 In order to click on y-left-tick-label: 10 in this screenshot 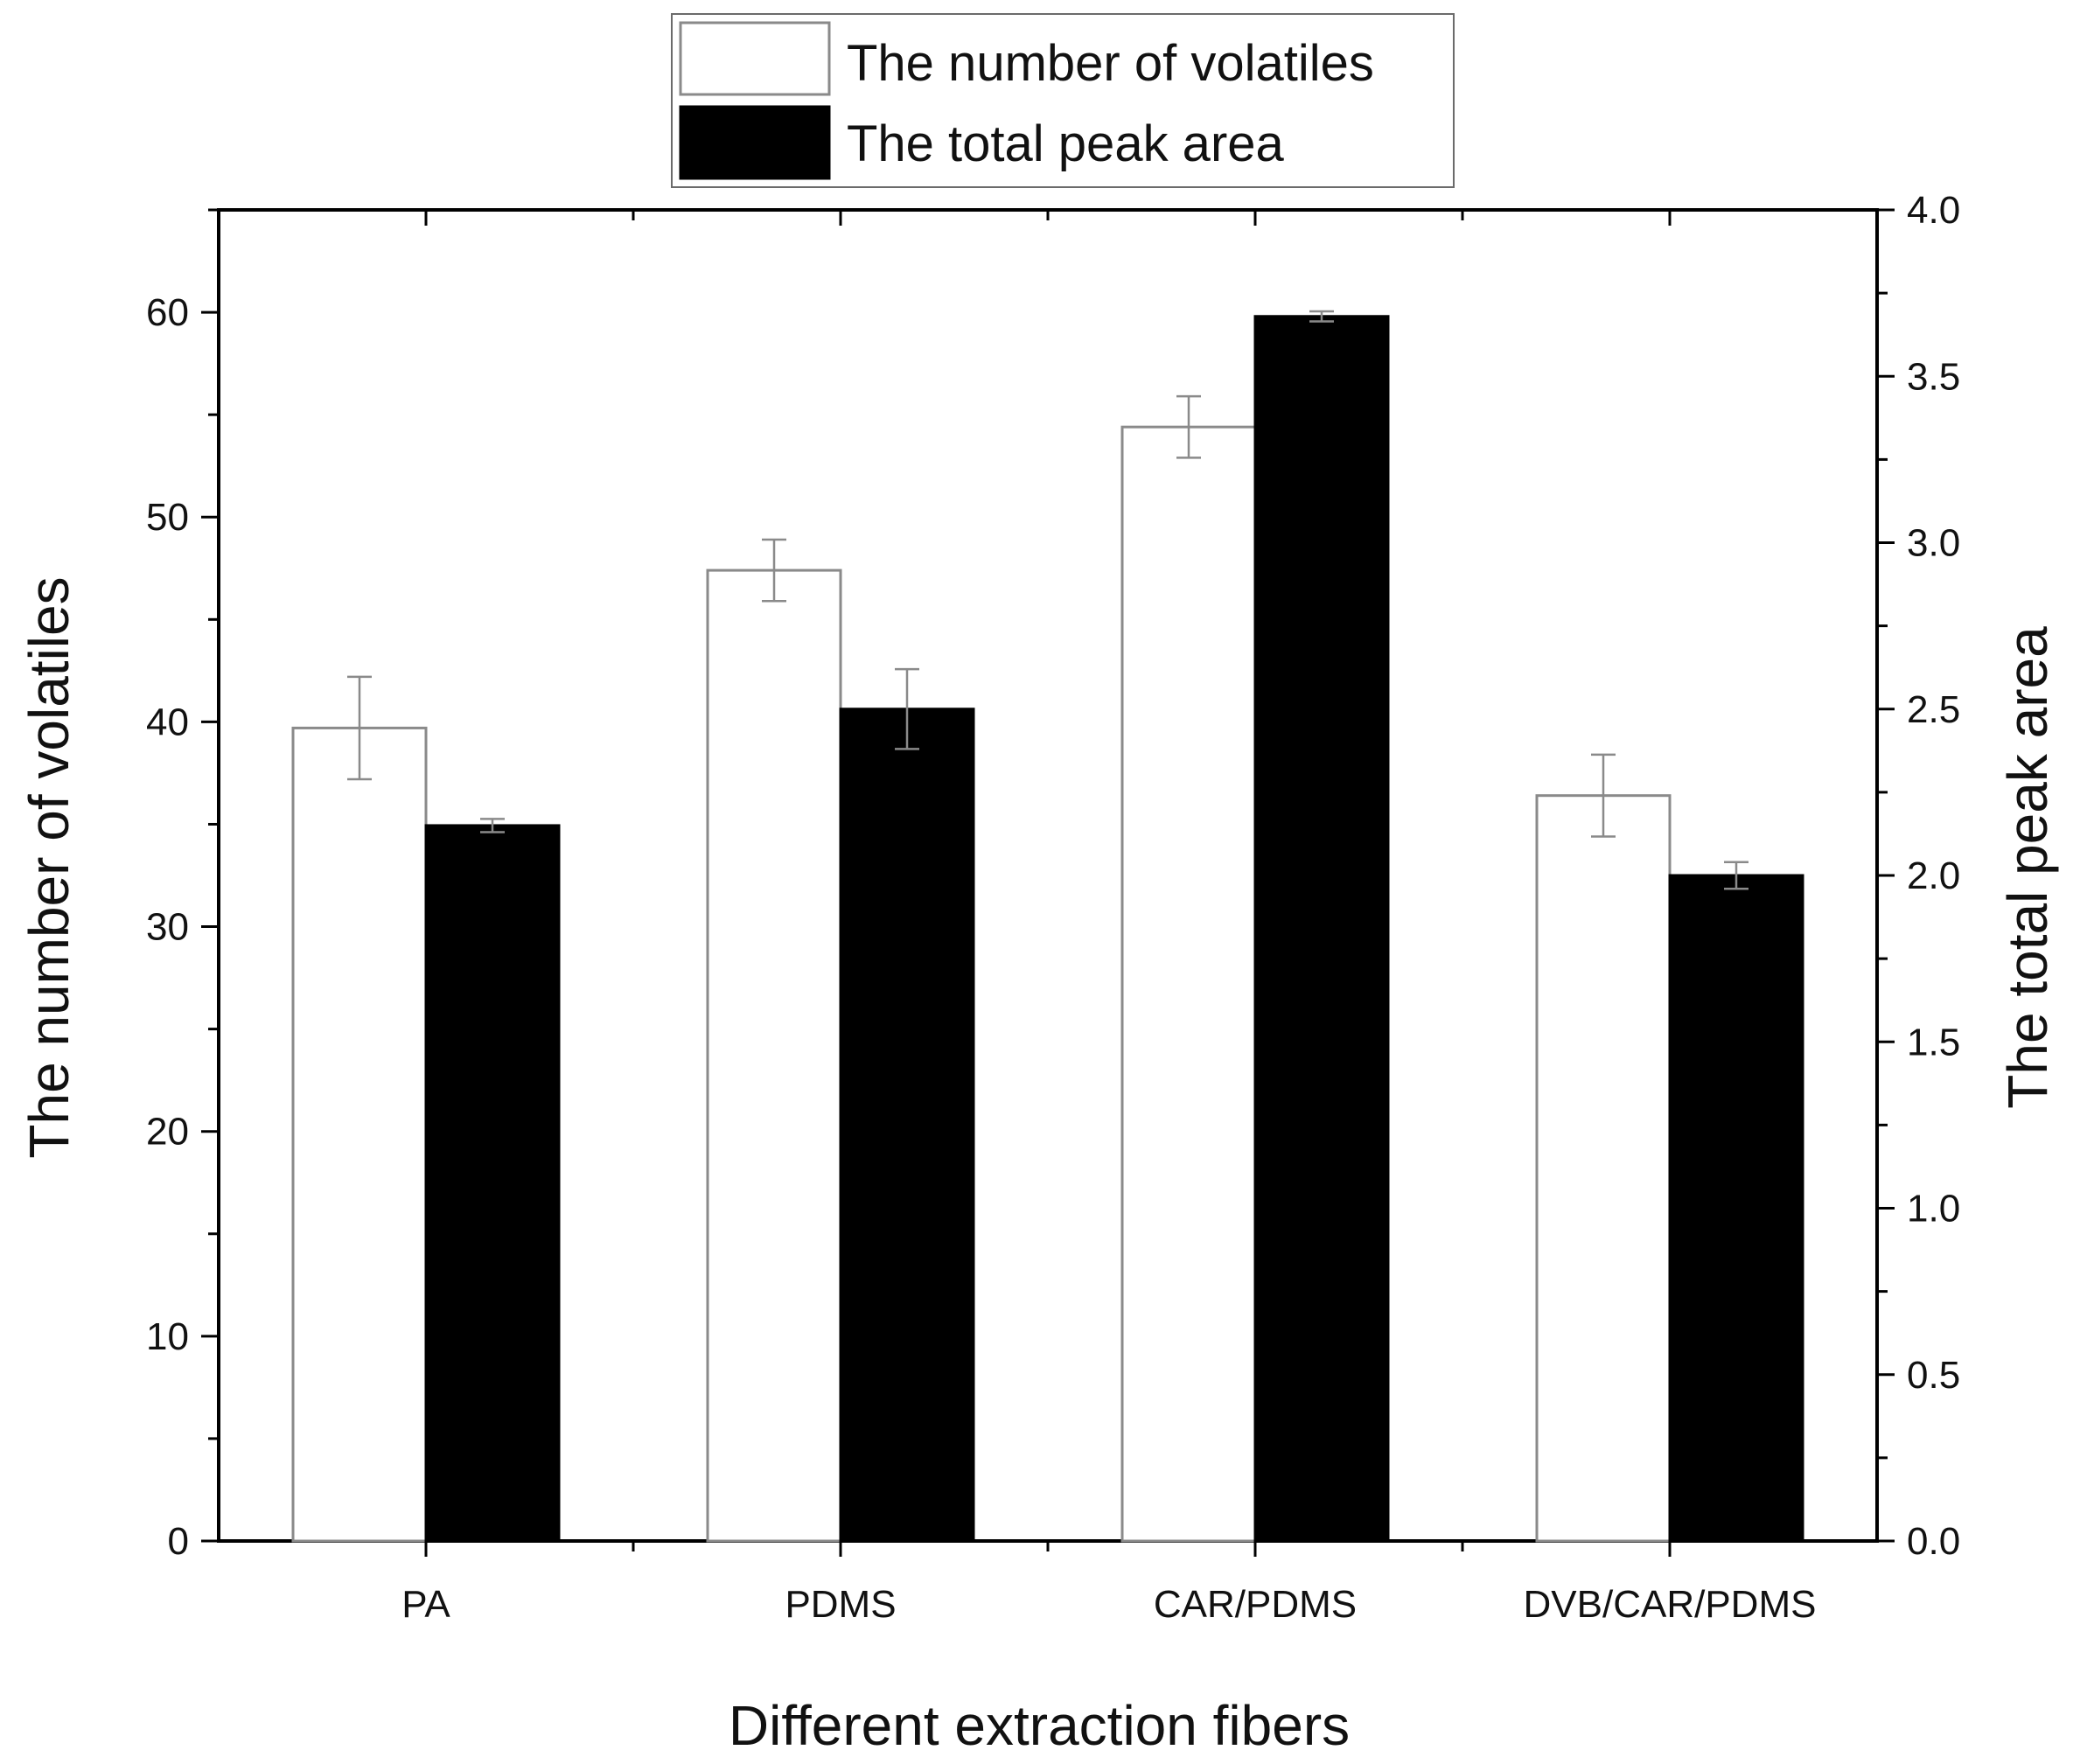, I will do `click(167, 1336)`.